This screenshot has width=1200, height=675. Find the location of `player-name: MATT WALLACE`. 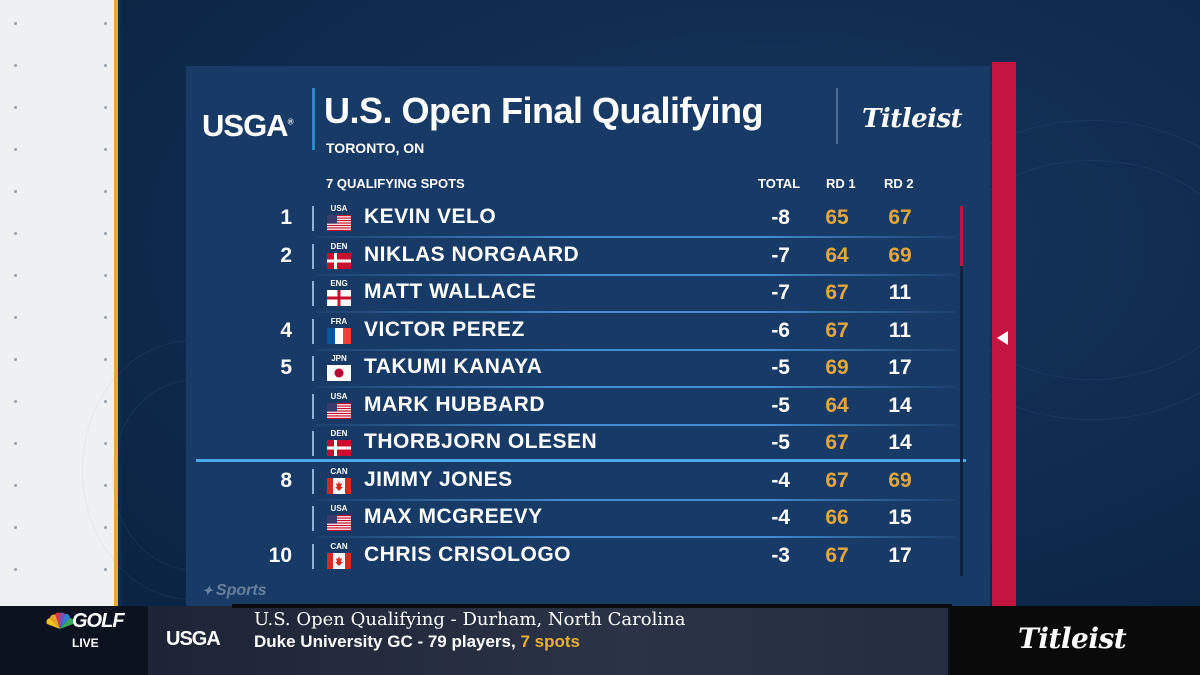

player-name: MATT WALLACE is located at coordinates (450, 291).